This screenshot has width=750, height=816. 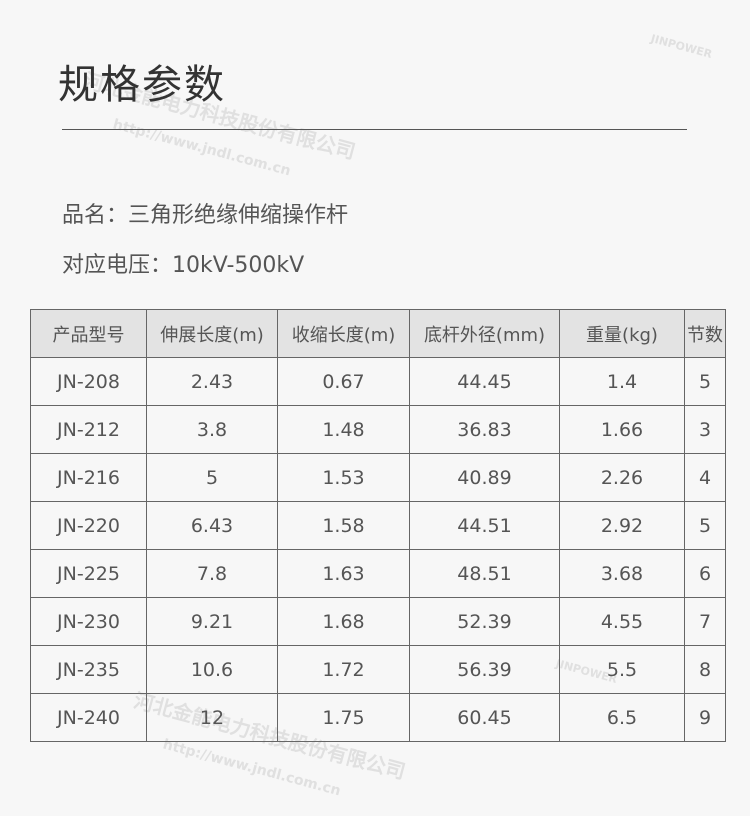 What do you see at coordinates (484, 477) in the screenshot?
I see `table-cell: 40.89` at bounding box center [484, 477].